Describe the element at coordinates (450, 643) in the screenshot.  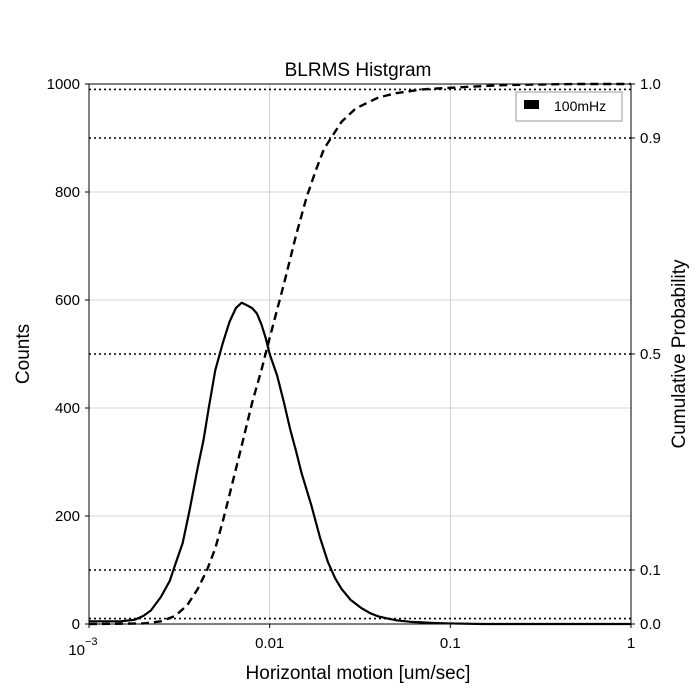
I see `x-tick-label: 0.1` at that location.